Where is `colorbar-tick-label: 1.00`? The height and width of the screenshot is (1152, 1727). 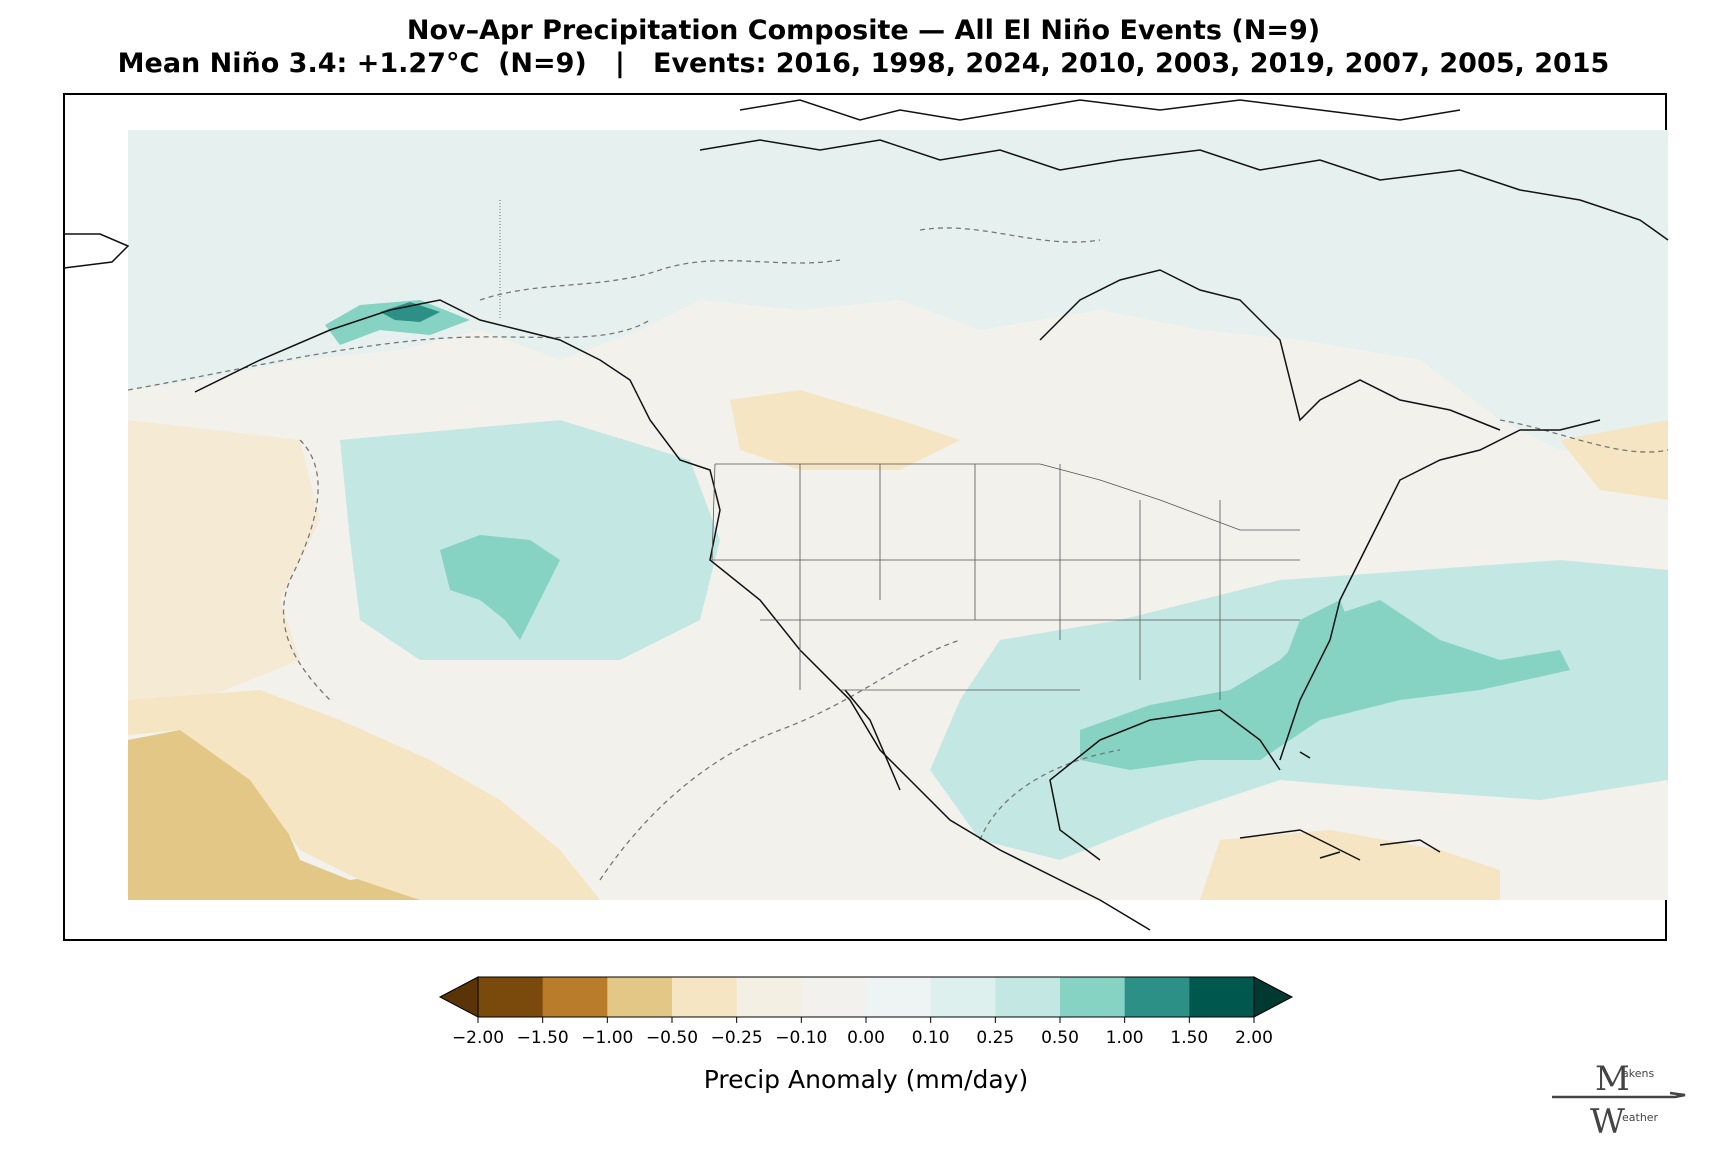 colorbar-tick-label: 1.00 is located at coordinates (1125, 1038).